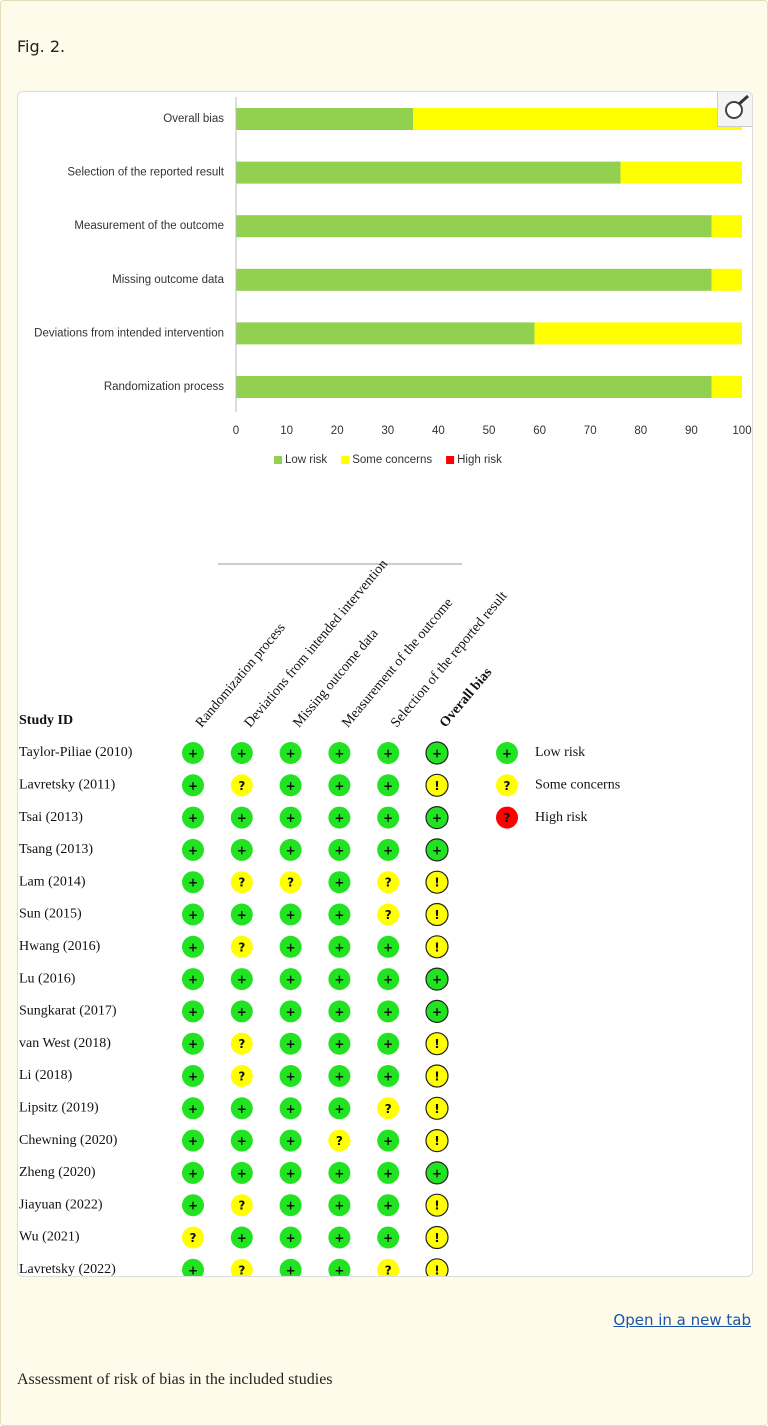  What do you see at coordinates (46, 720) in the screenshot?
I see `study-id-header: Study ID` at bounding box center [46, 720].